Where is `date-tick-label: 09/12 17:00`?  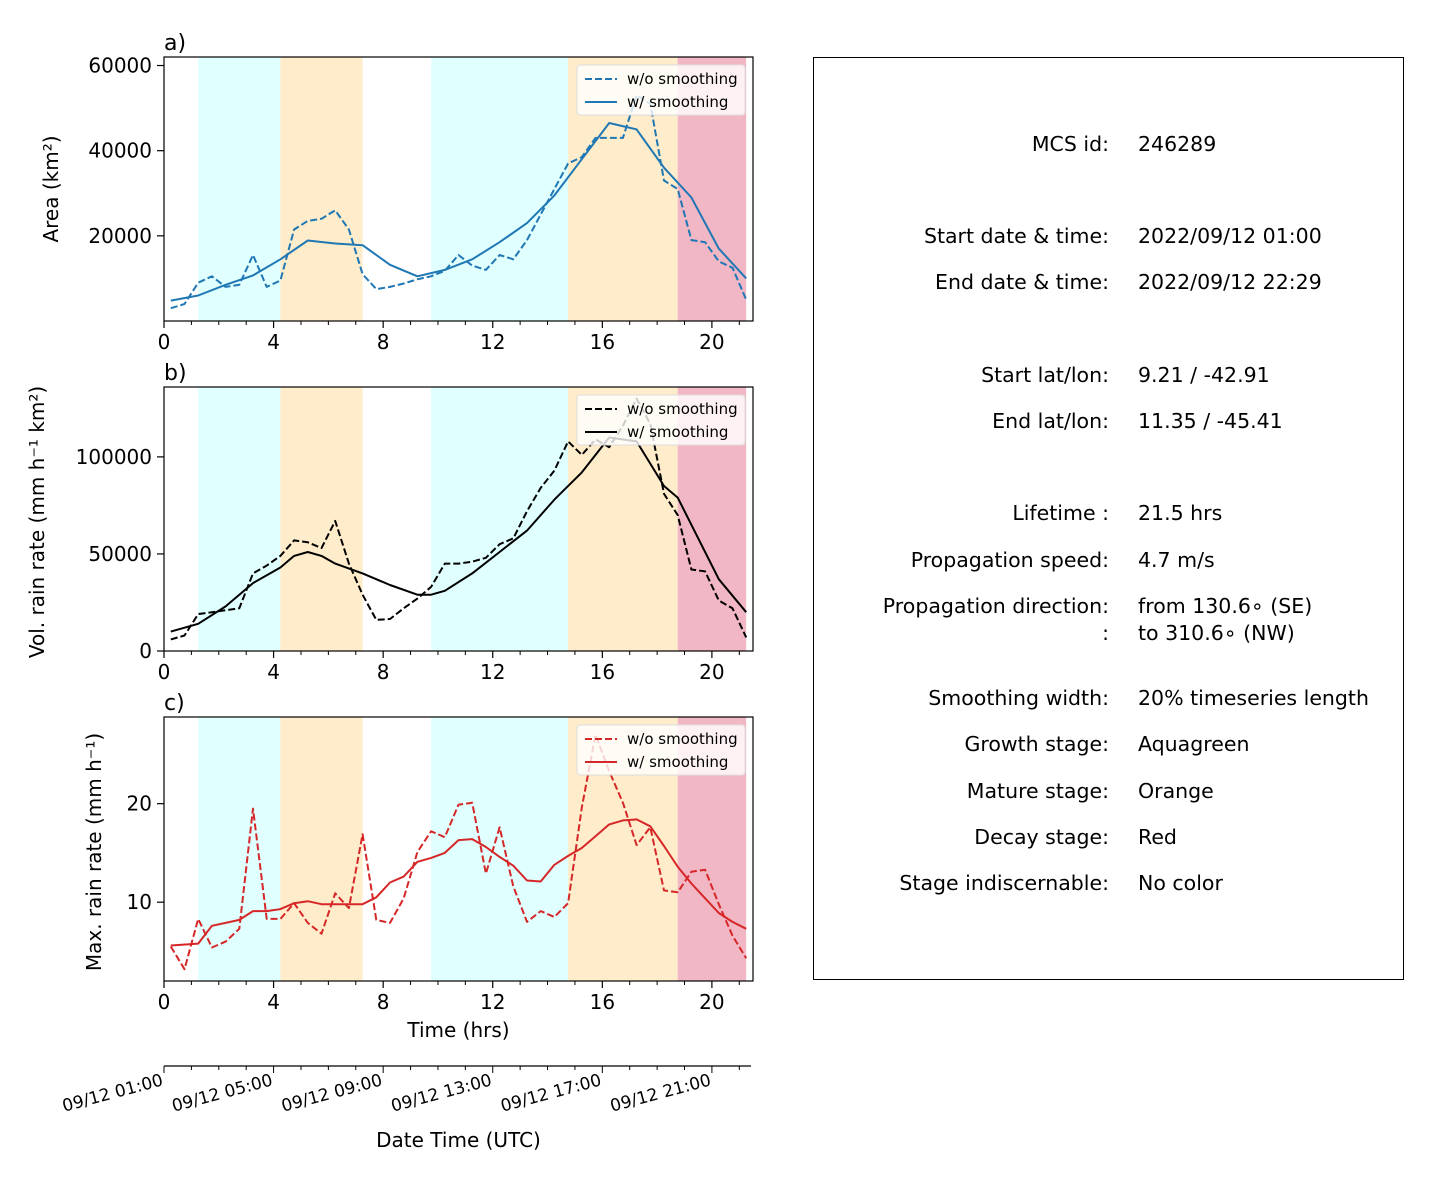
date-tick-label: 09/12 17:00 is located at coordinates (551, 1094).